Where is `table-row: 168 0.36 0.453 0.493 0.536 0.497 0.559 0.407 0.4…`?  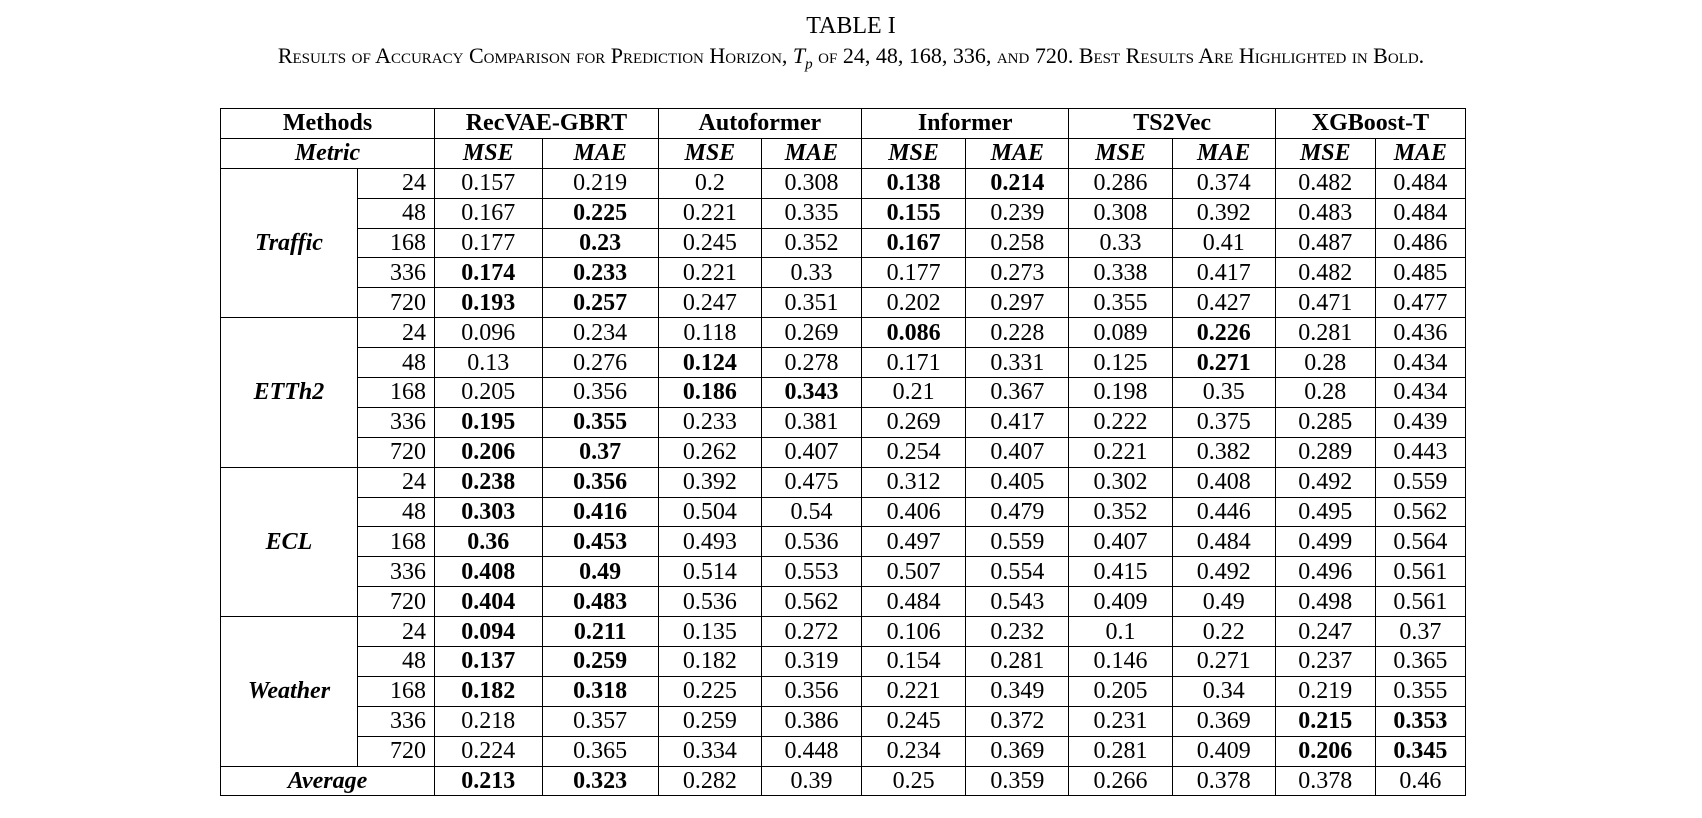
table-row: 168 0.36 0.453 0.493 0.536 0.497 0.559 0.407 0.4… is located at coordinates (844, 542).